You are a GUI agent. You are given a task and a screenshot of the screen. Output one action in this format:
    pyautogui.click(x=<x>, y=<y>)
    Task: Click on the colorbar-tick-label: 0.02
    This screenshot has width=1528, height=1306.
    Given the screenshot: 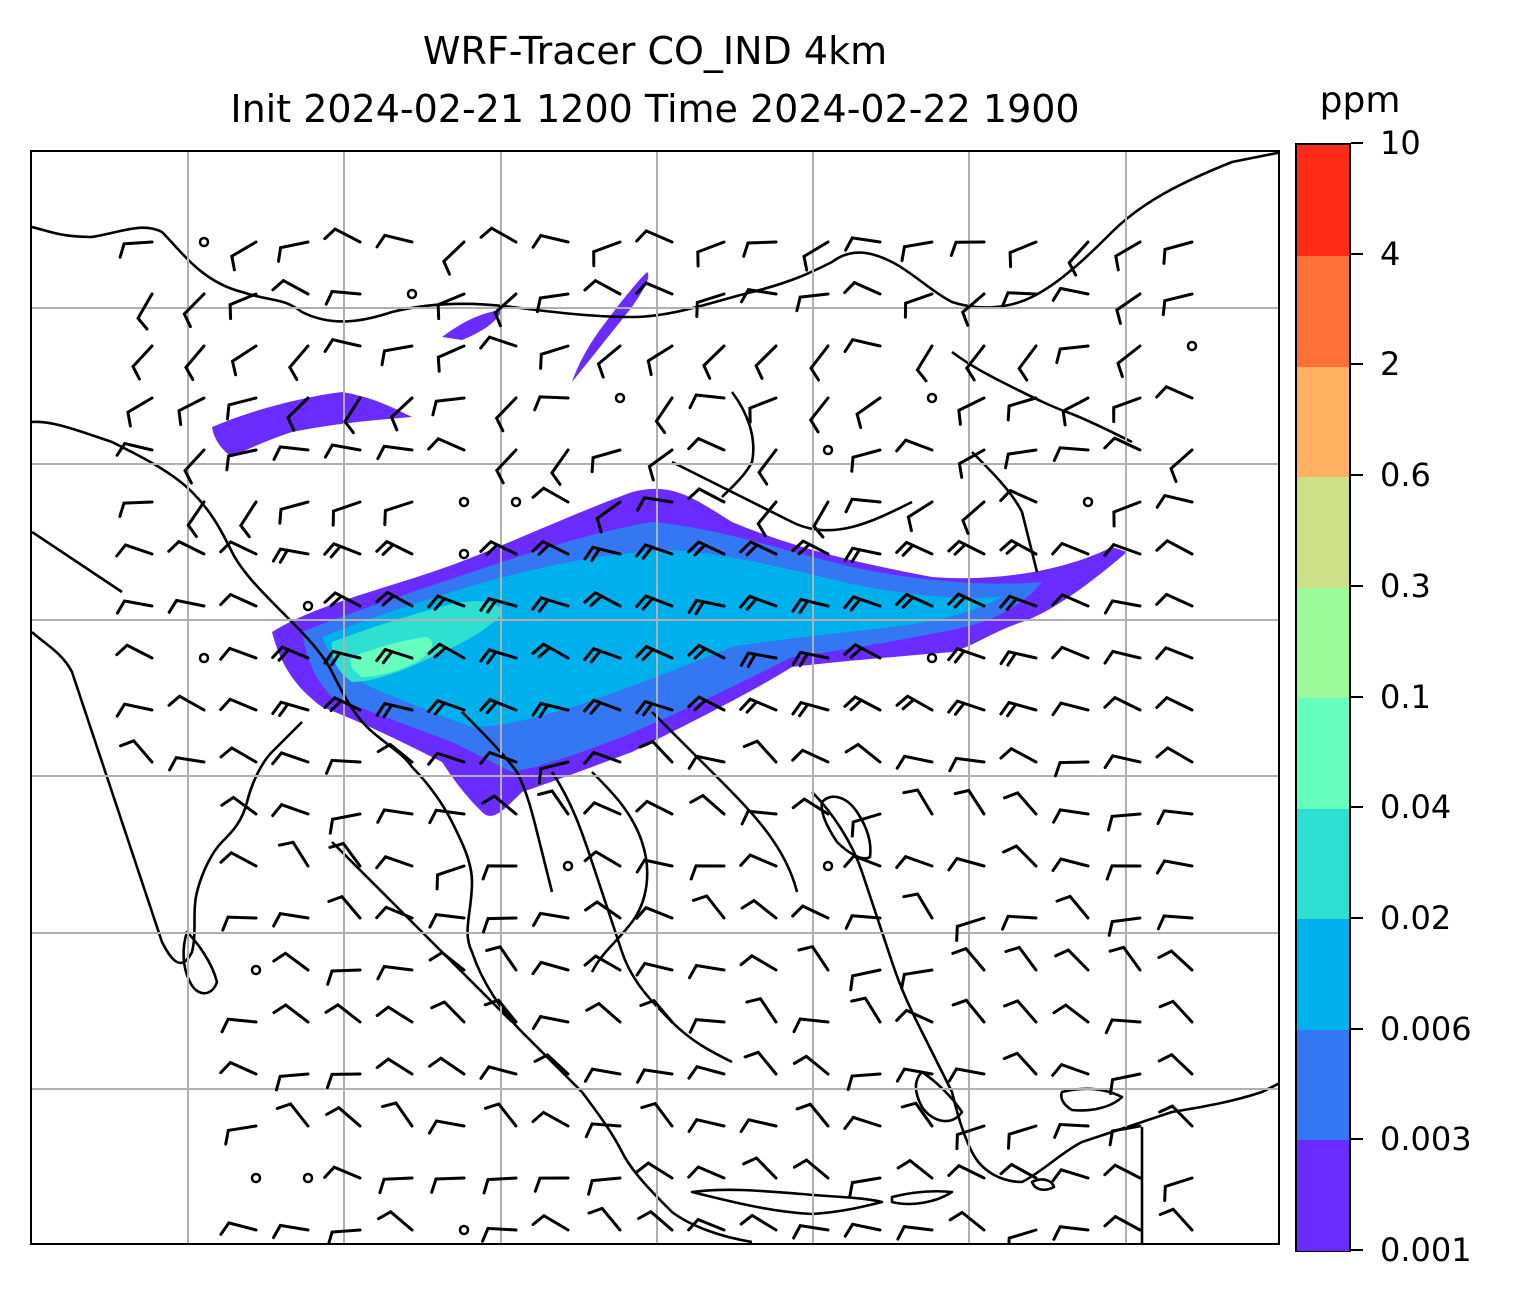 What is the action you would take?
    pyautogui.click(x=1416, y=917)
    